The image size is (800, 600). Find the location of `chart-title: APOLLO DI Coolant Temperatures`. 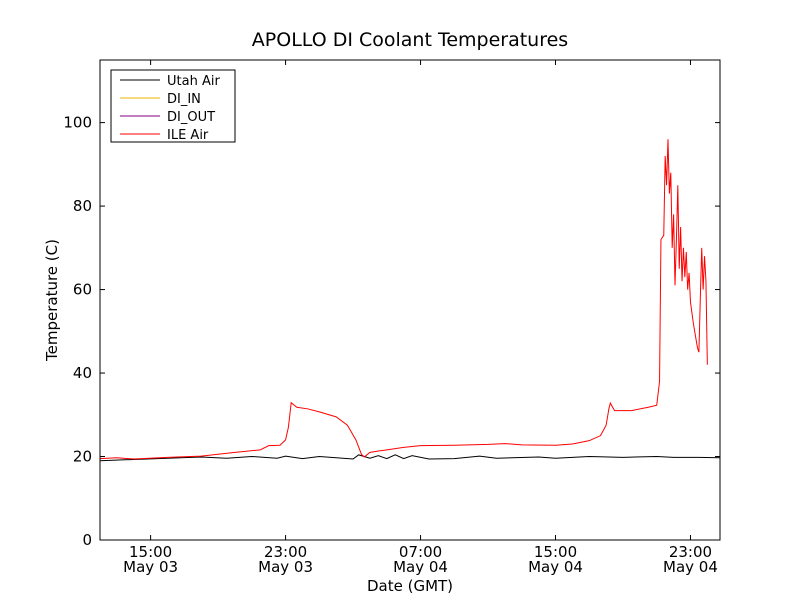

chart-title: APOLLO DI Coolant Temperatures is located at coordinates (410, 40).